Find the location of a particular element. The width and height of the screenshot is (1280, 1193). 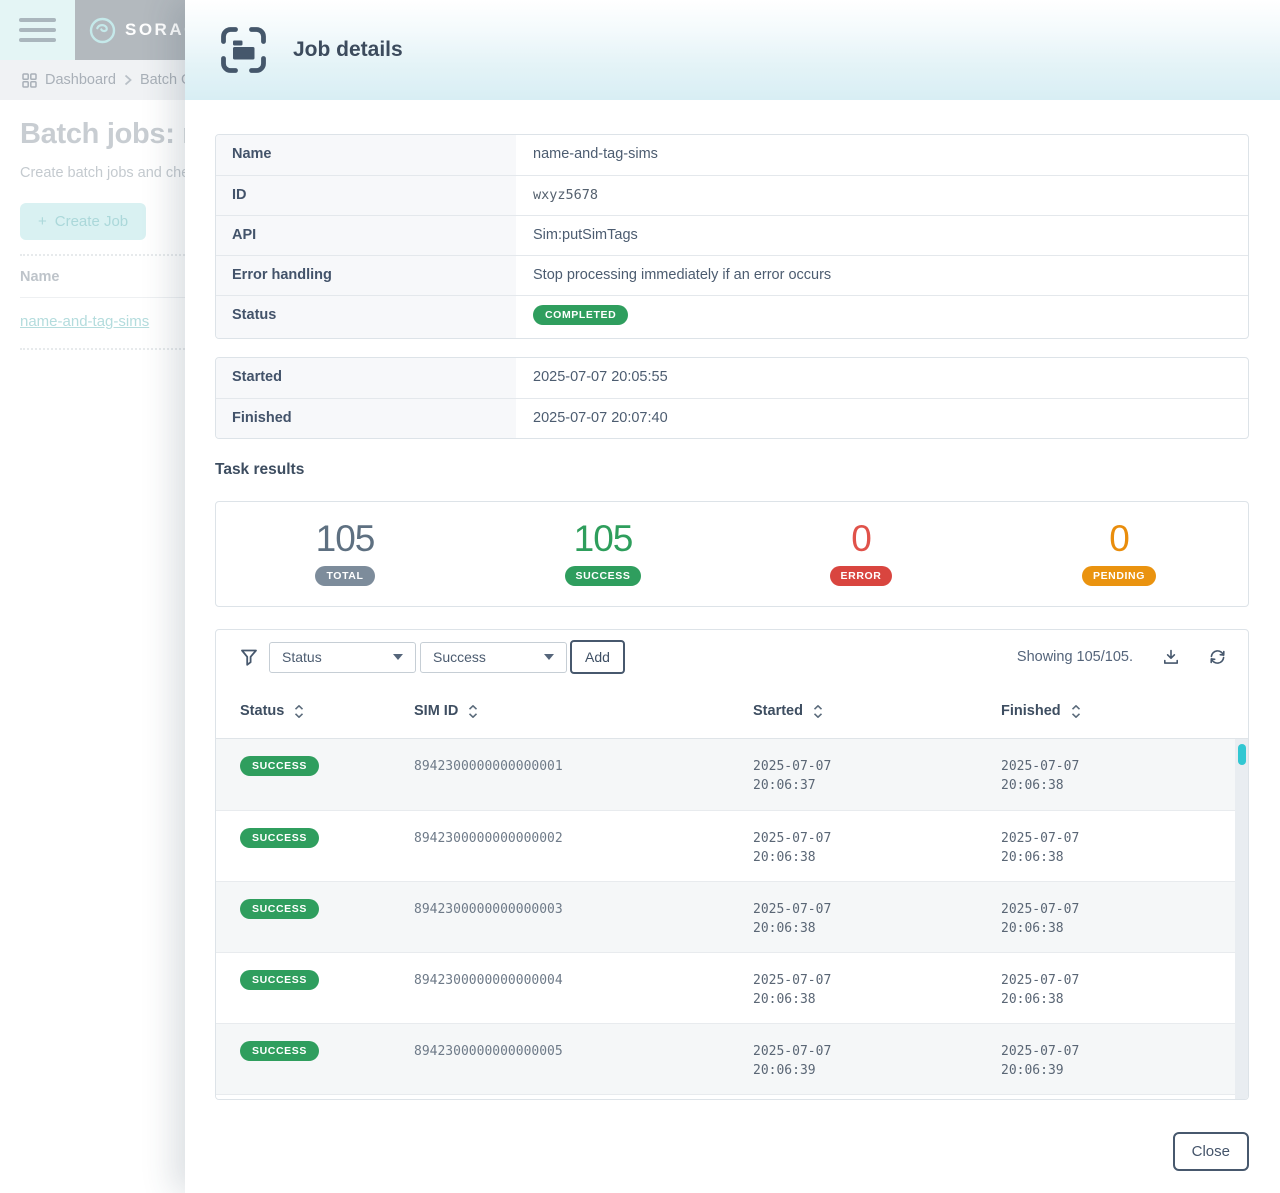

brand-logo: SORACOM is located at coordinates (130, 30).